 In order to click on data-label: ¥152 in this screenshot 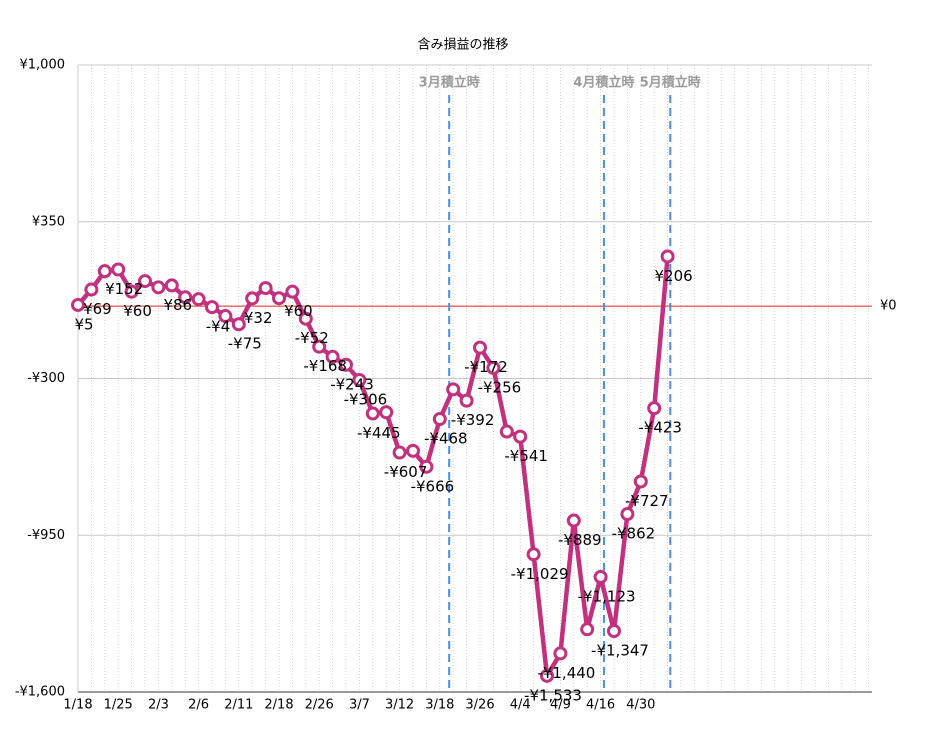, I will do `click(124, 289)`.